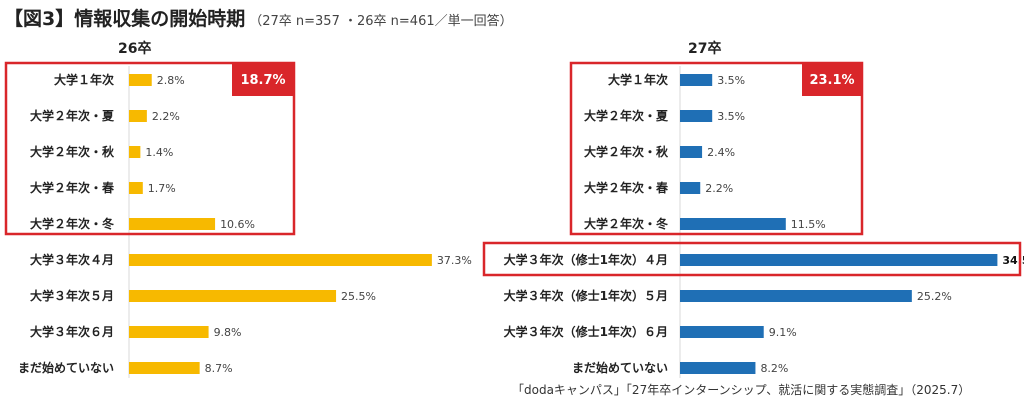  I want to click on figure-title-block: 【図3】情報収集の開始時期 （27卒 n=357 ・26卒 n=461／単一回答）, so click(258, 17).